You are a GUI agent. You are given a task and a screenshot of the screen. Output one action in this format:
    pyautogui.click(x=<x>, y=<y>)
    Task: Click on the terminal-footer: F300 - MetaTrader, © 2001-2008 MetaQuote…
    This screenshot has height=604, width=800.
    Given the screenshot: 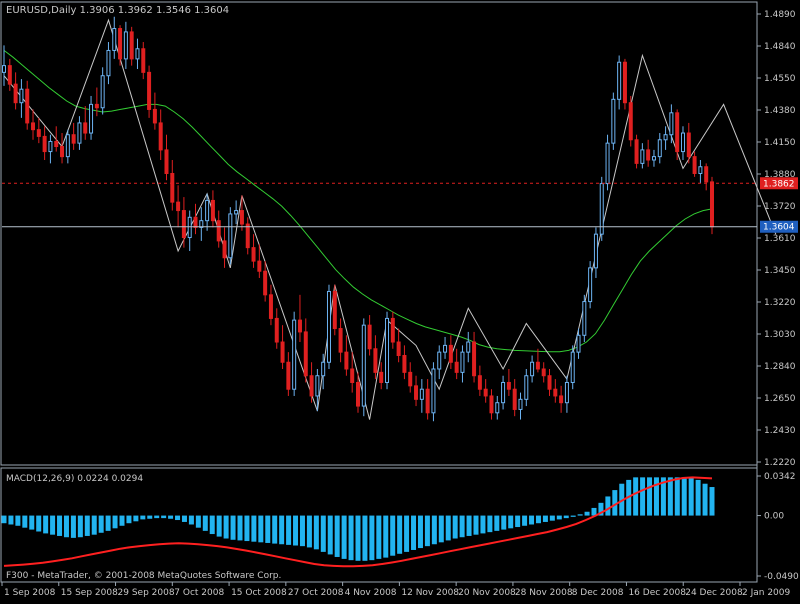 What is the action you would take?
    pyautogui.click(x=143, y=576)
    